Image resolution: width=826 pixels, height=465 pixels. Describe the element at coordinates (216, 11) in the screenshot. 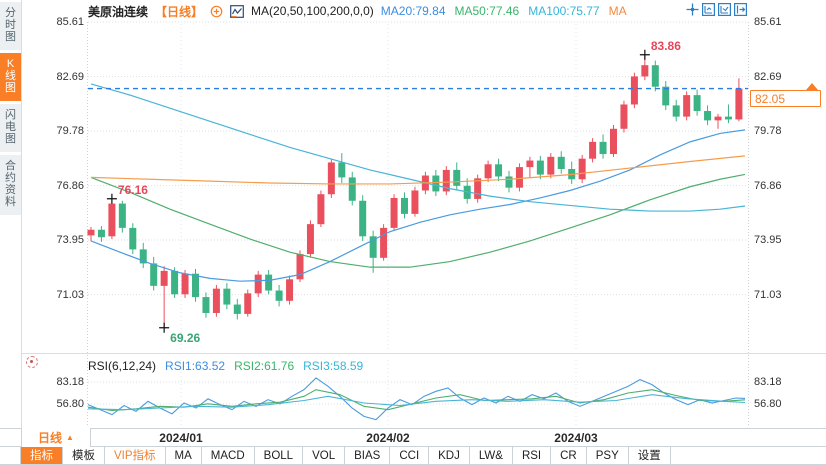

I see `add-favorite-icon` at that location.